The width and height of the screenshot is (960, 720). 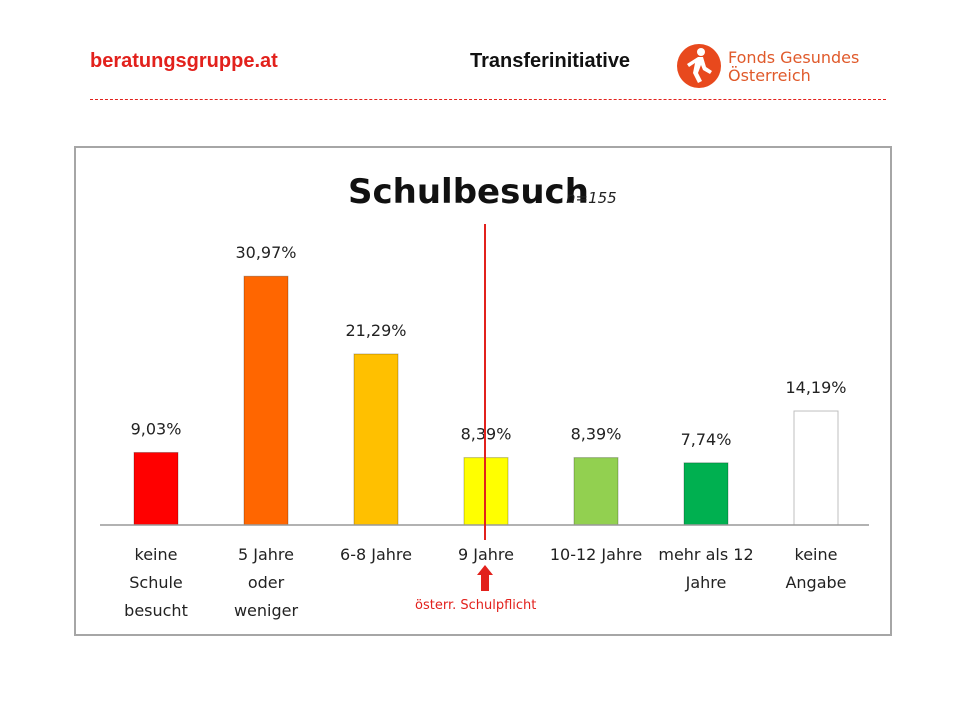 I want to click on chart-title: Schulbesuch, so click(x=468, y=192).